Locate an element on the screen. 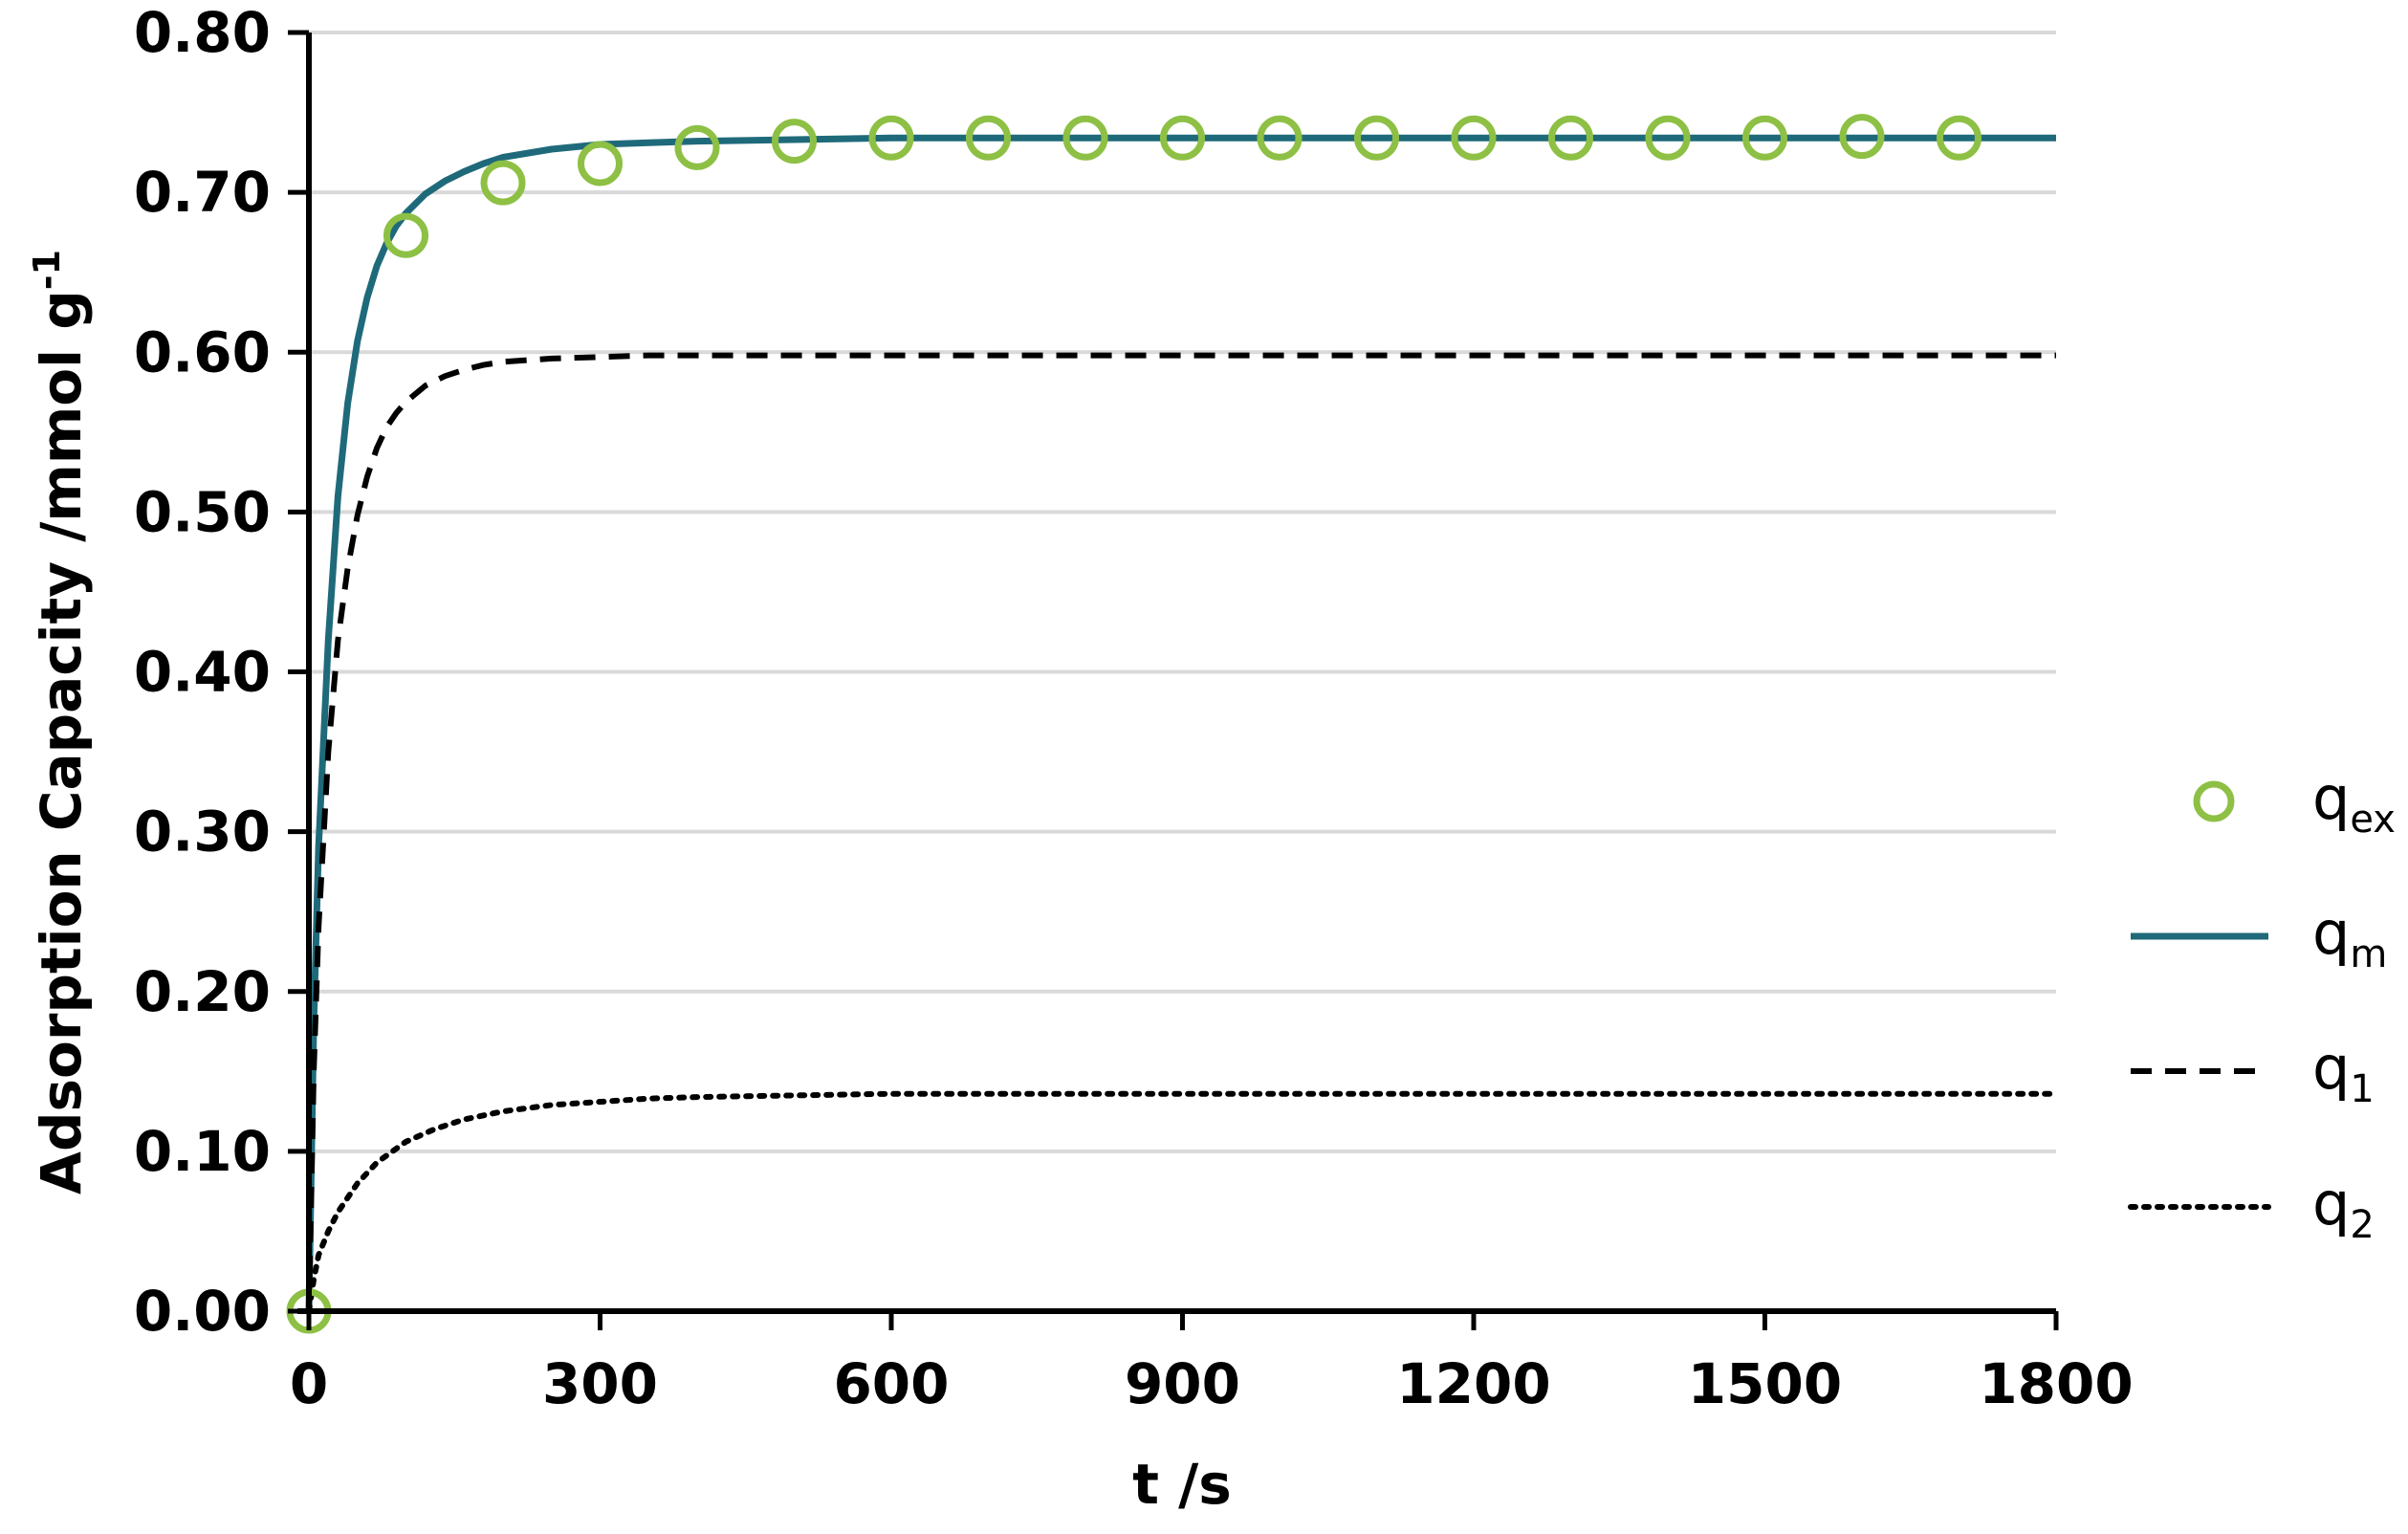 This screenshot has height=1534, width=2408. y-tick-label: 0.00 is located at coordinates (202, 1311).